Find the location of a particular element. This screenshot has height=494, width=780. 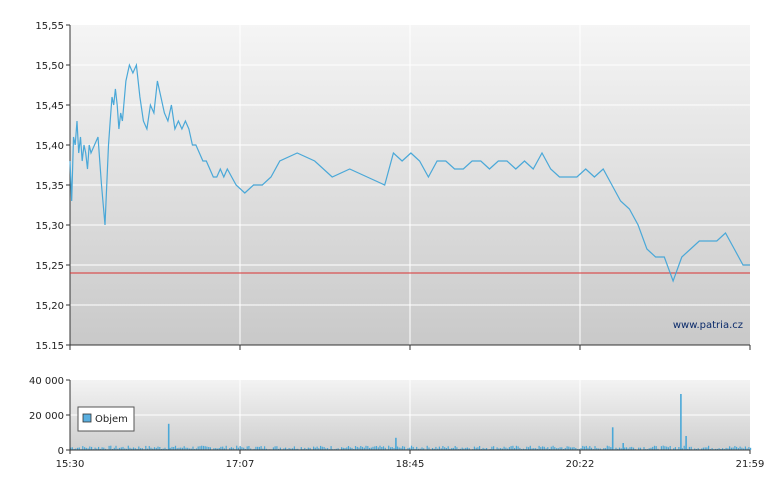

price-ytick-label: 15,30 is located at coordinates (49, 226).